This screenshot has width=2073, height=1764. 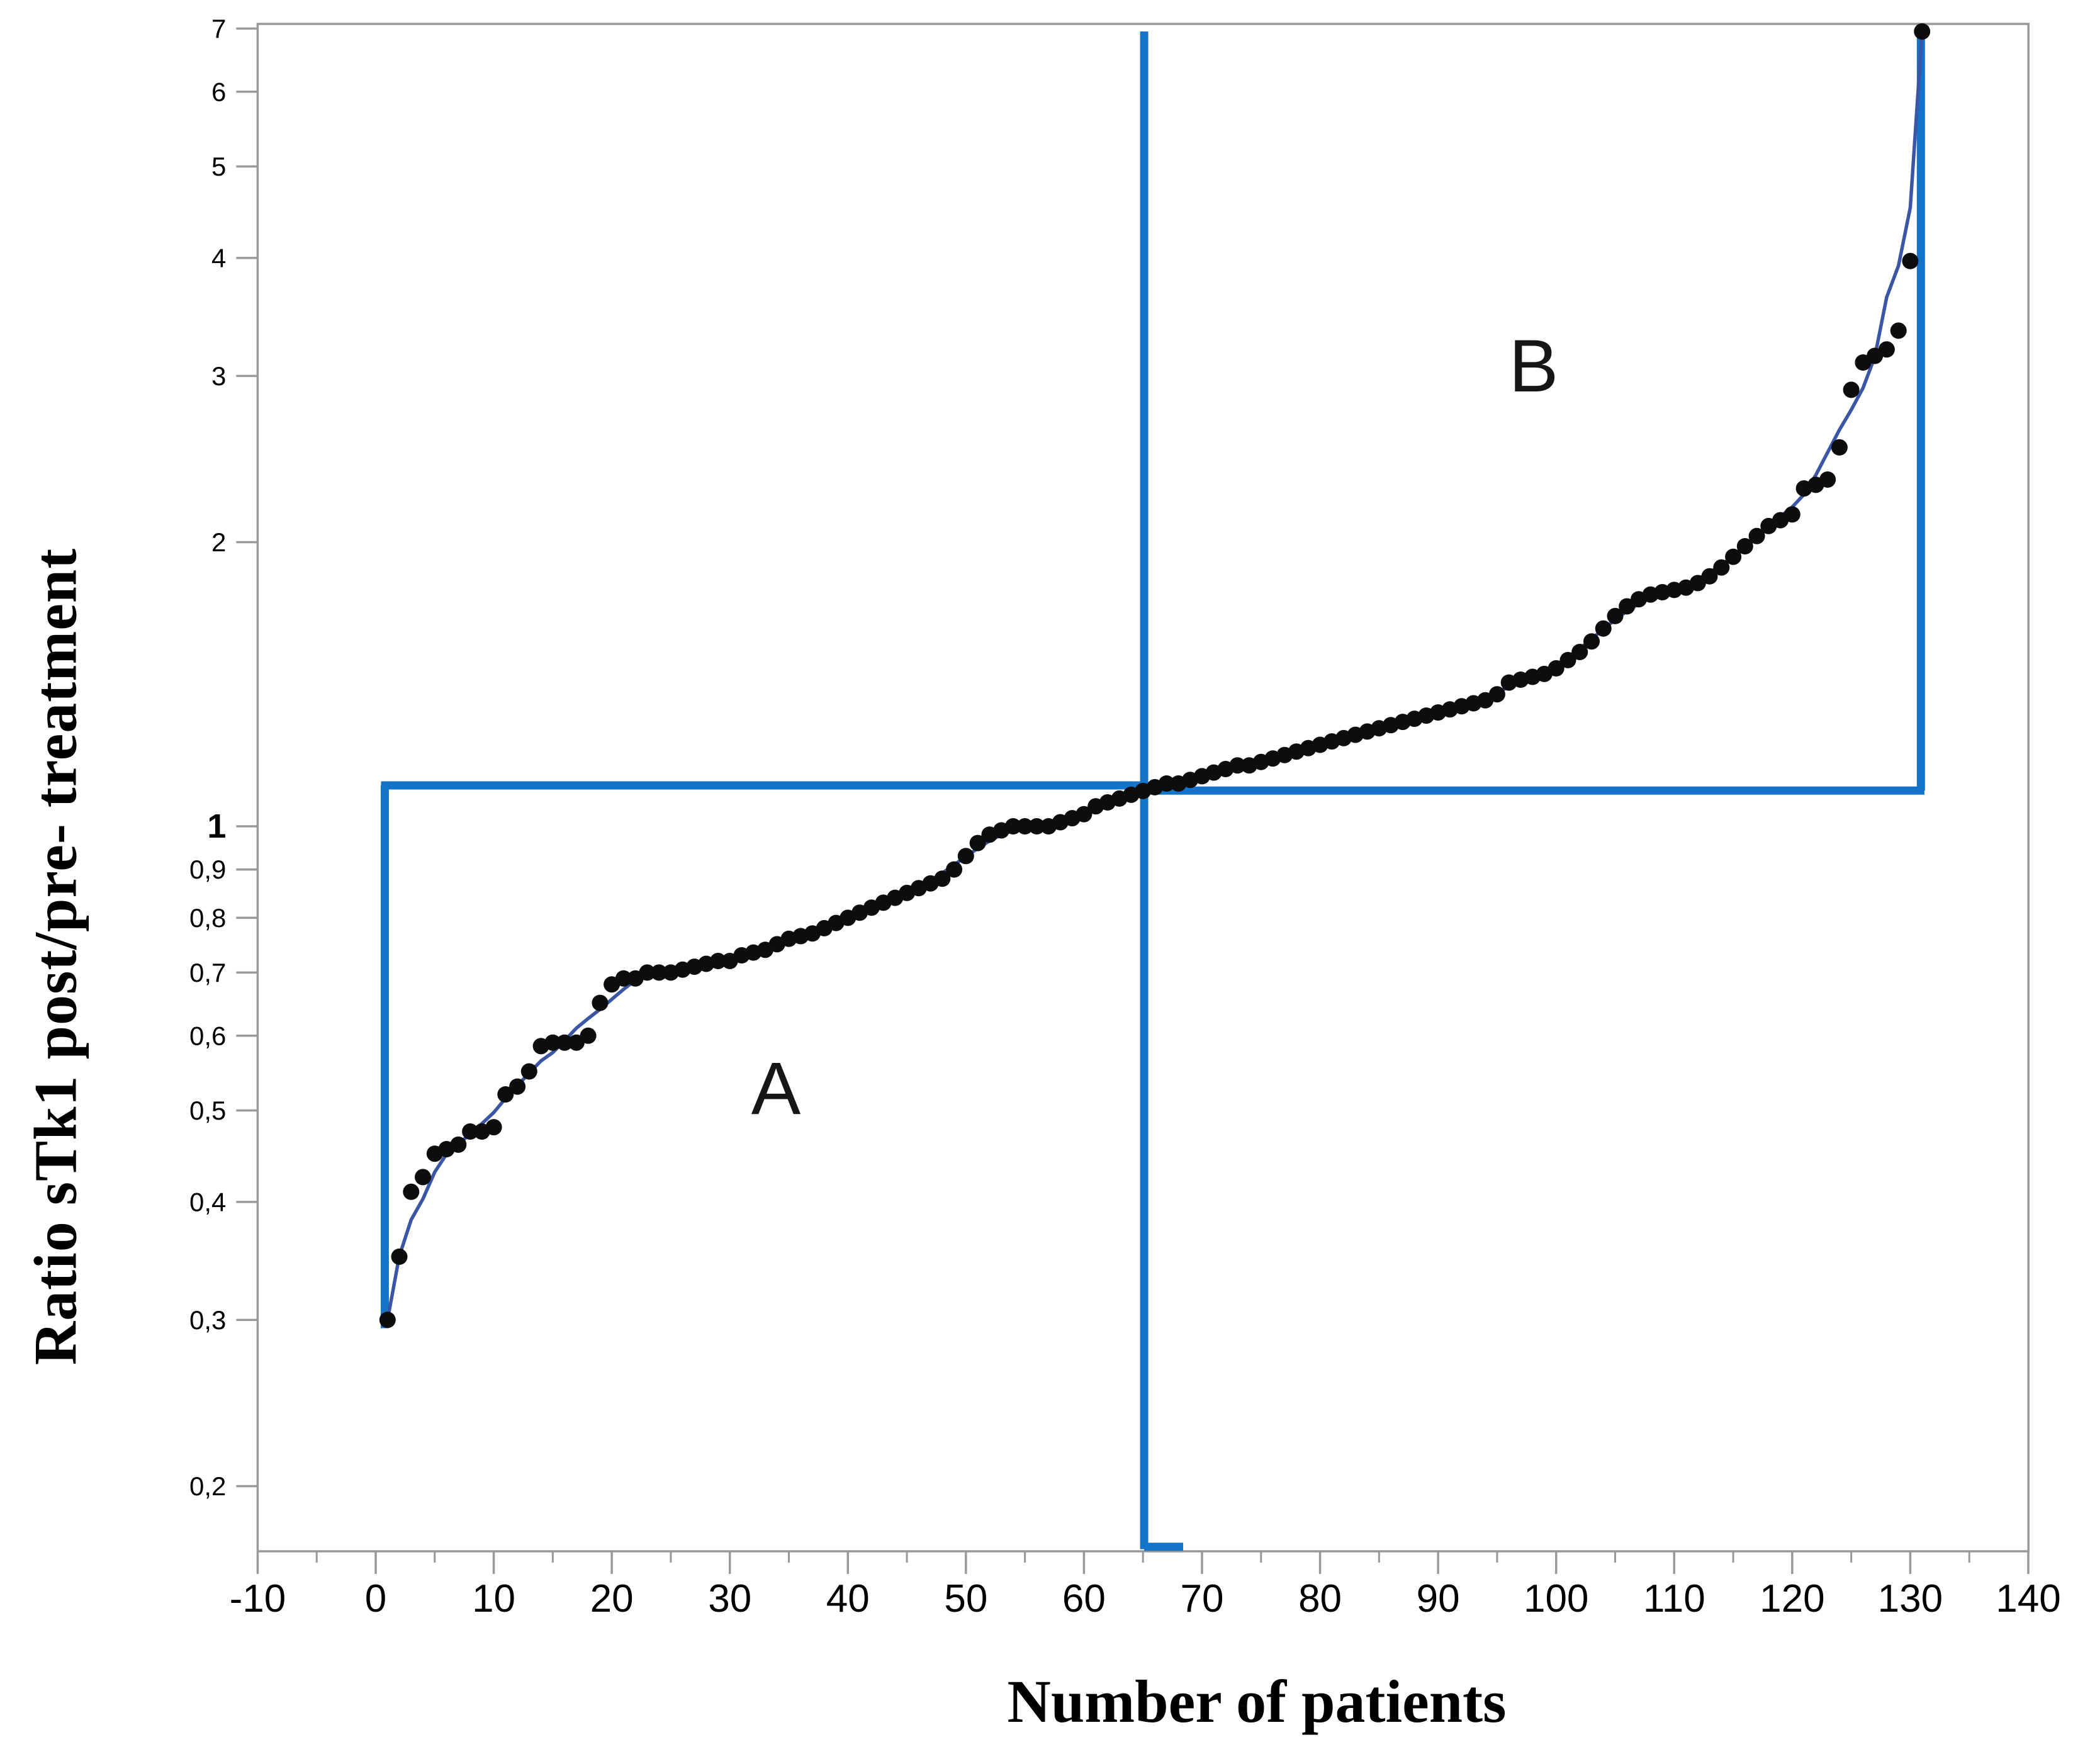 I want to click on y-tick-label: 6, so click(x=219, y=91).